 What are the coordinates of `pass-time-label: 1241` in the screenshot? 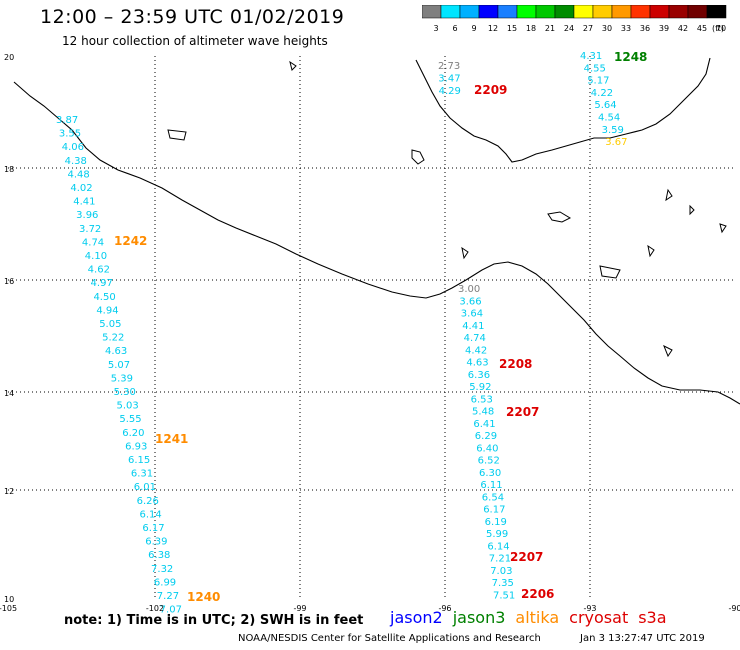 It's located at (171, 439).